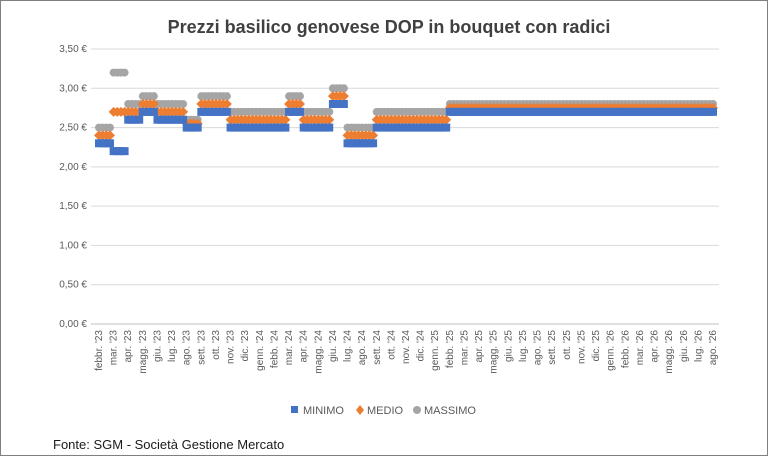 The image size is (768, 456). What do you see at coordinates (450, 411) in the screenshot?
I see `legend-label-massimo: MASSIMO` at bounding box center [450, 411].